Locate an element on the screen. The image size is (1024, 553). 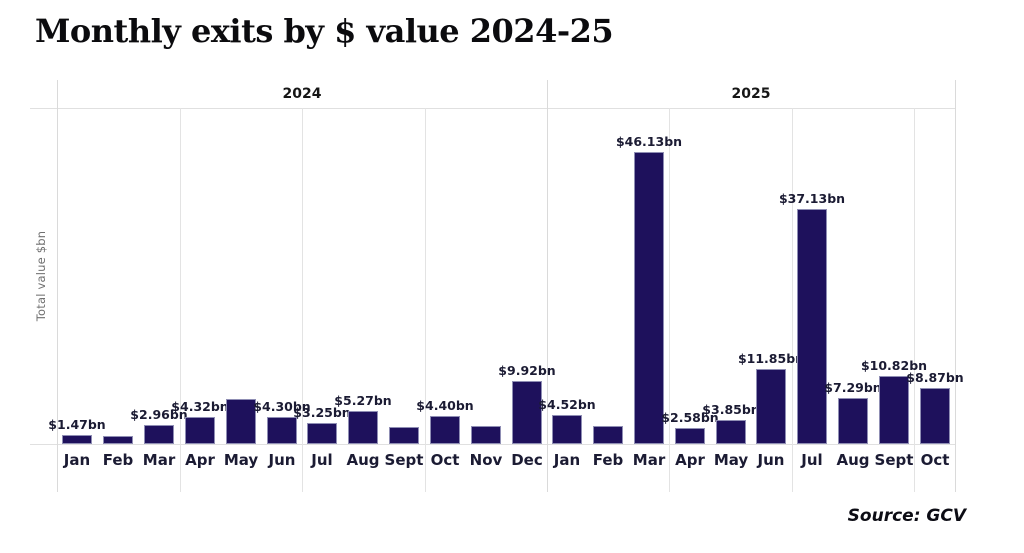
x-tick-label-2024-Aug: Aug is located at coordinates (363, 460).